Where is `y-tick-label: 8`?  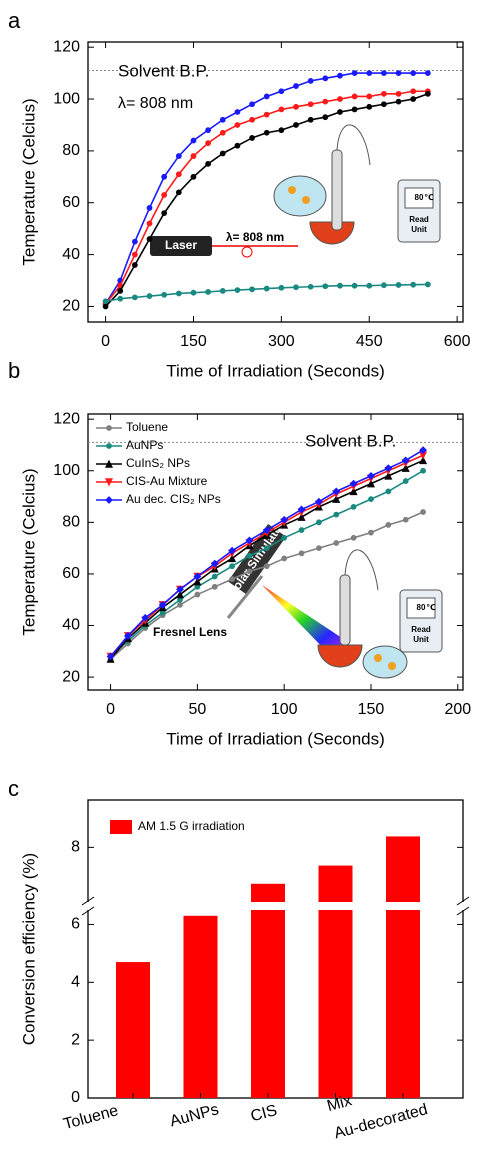
y-tick-label: 8 is located at coordinates (75, 847).